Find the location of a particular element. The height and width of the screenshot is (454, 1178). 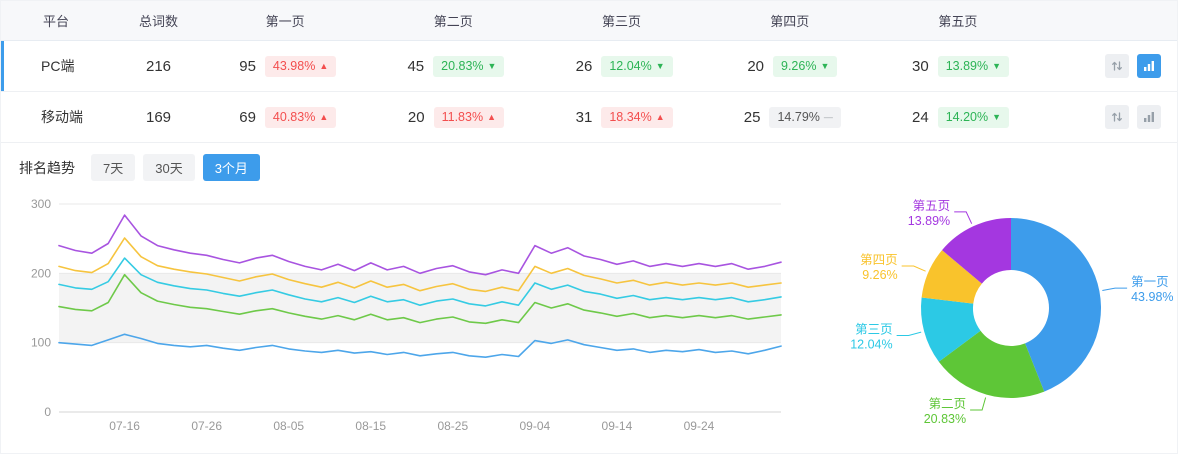

change-badge: 14.79% — is located at coordinates (805, 117).